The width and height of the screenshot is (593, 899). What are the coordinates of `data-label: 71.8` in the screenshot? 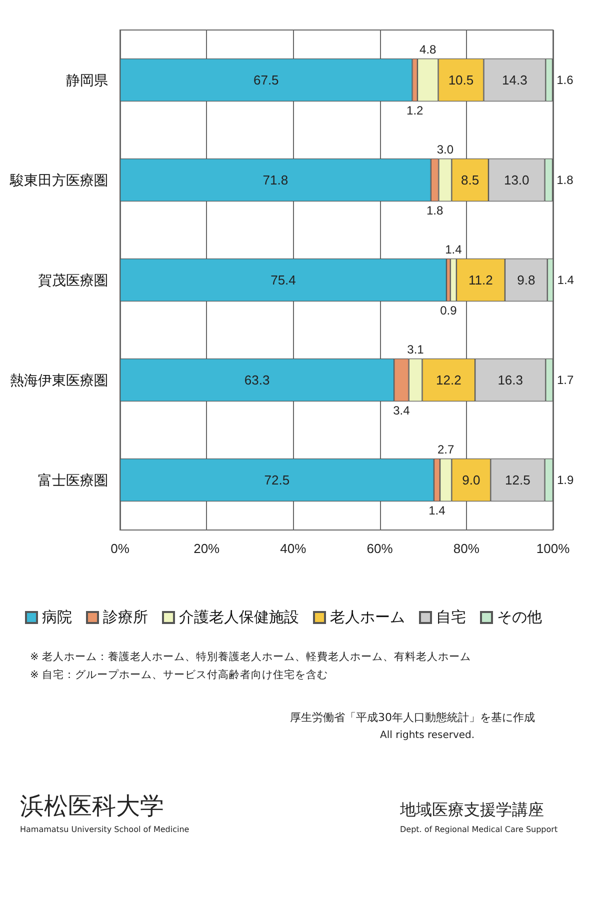 It's located at (275, 180).